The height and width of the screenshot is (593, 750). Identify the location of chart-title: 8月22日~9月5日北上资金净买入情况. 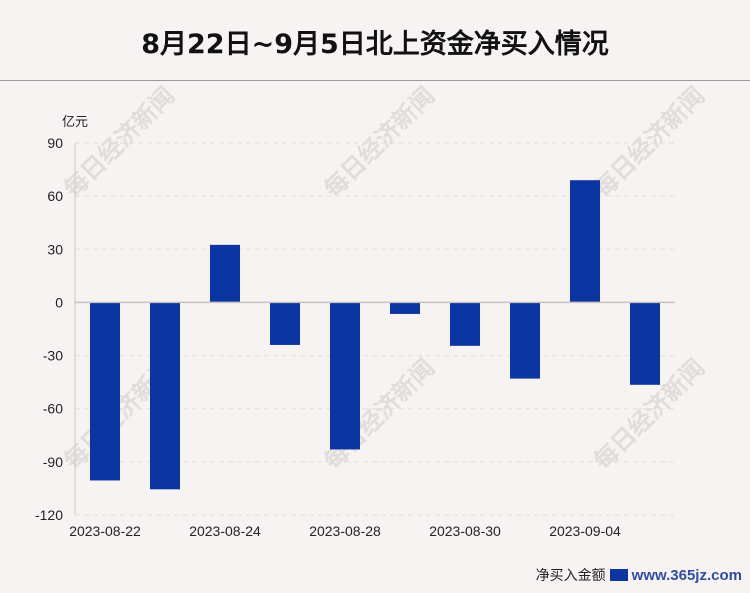
(375, 44).